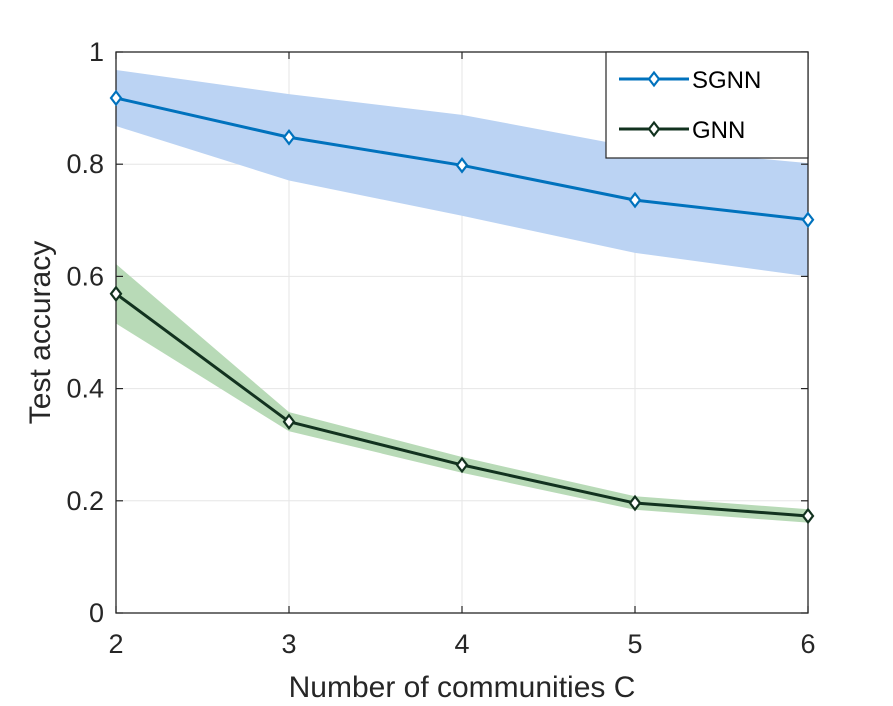 The image size is (893, 706). I want to click on legend-label-sgnn: SGNN, so click(726, 80).